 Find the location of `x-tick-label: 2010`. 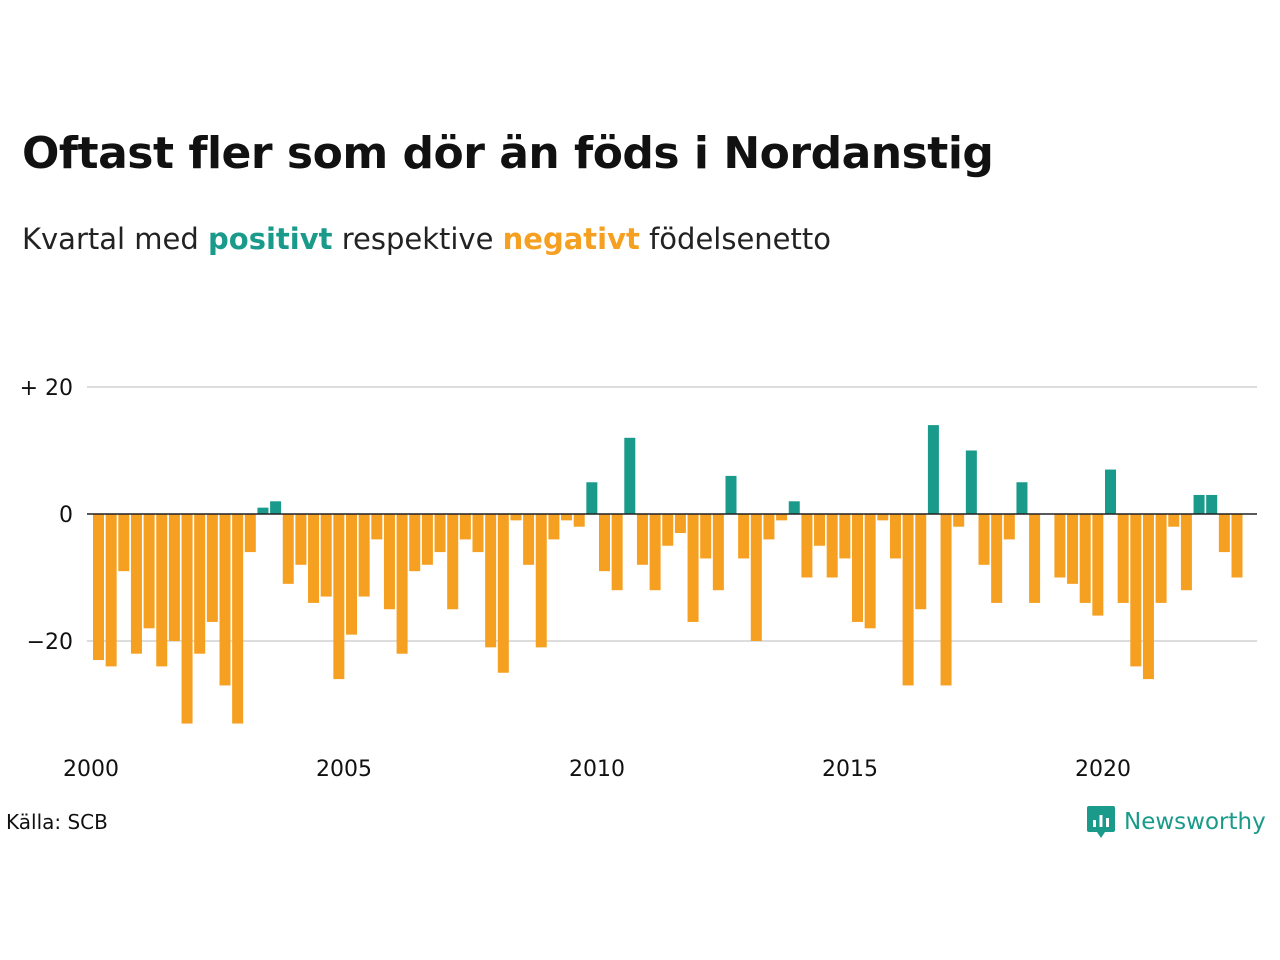

x-tick-label: 2010 is located at coordinates (597, 769).